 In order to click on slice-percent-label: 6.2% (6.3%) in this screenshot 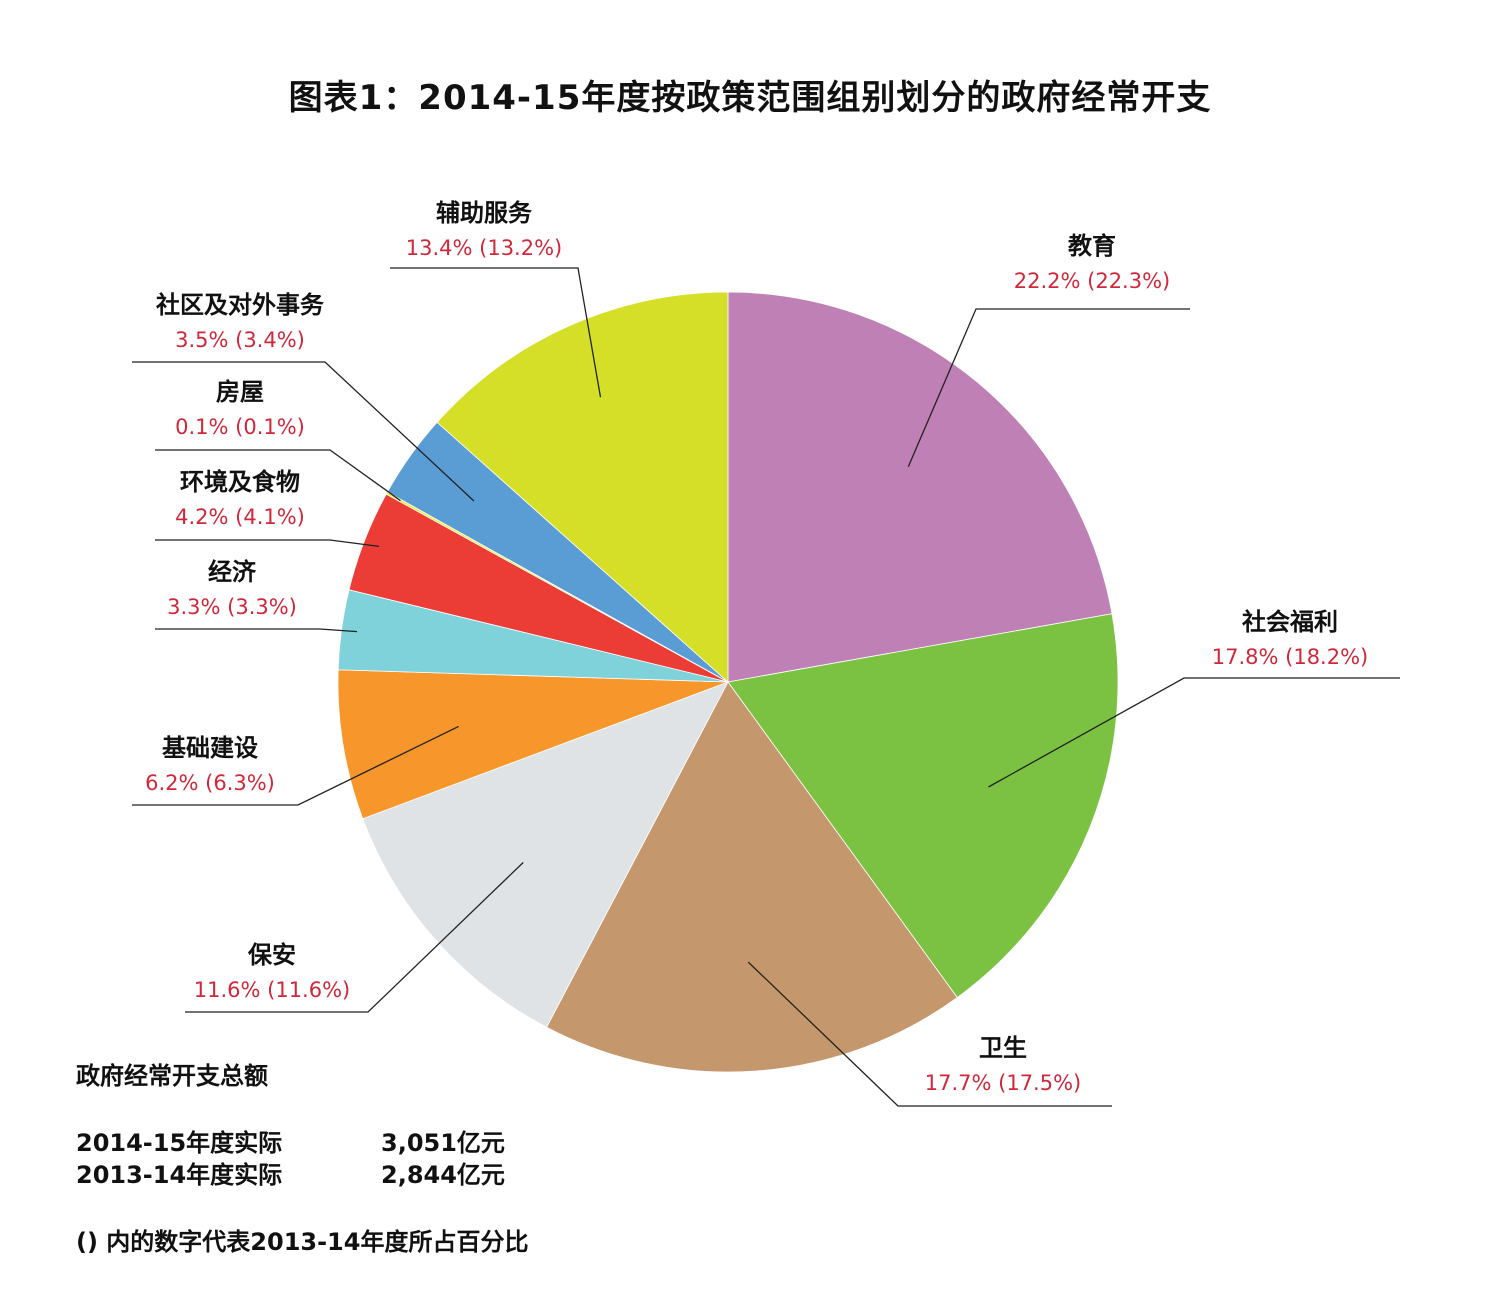, I will do `click(210, 783)`.